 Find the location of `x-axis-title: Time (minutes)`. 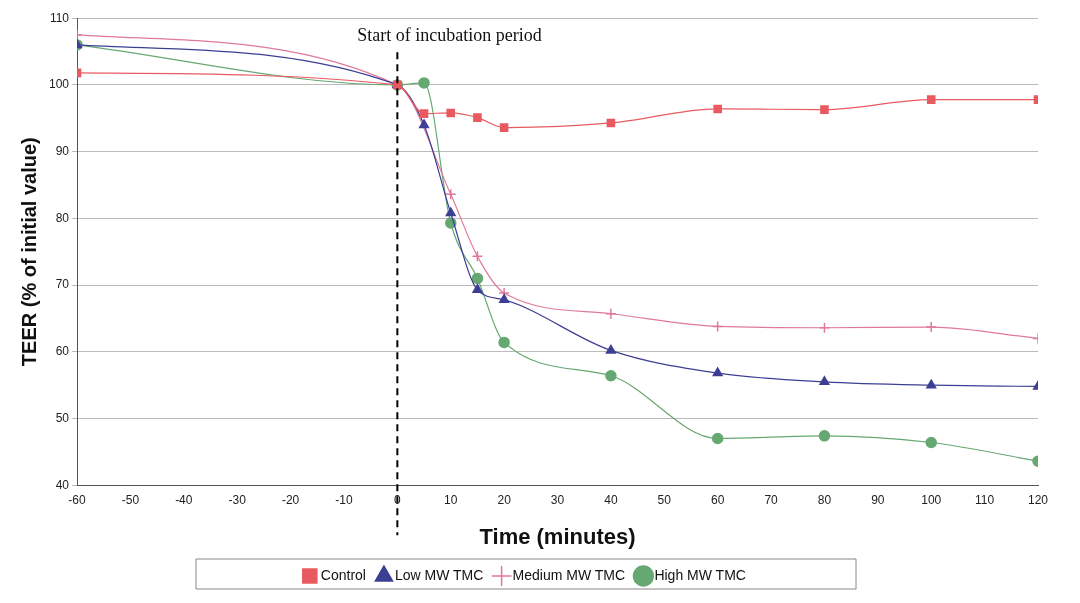

x-axis-title: Time (minutes) is located at coordinates (557, 536).